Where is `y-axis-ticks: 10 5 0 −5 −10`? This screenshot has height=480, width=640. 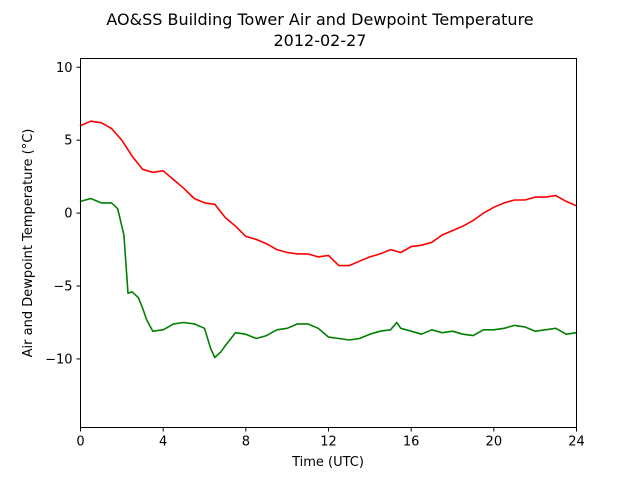
y-axis-ticks: 10 5 0 −5 −10 is located at coordinates (63, 214).